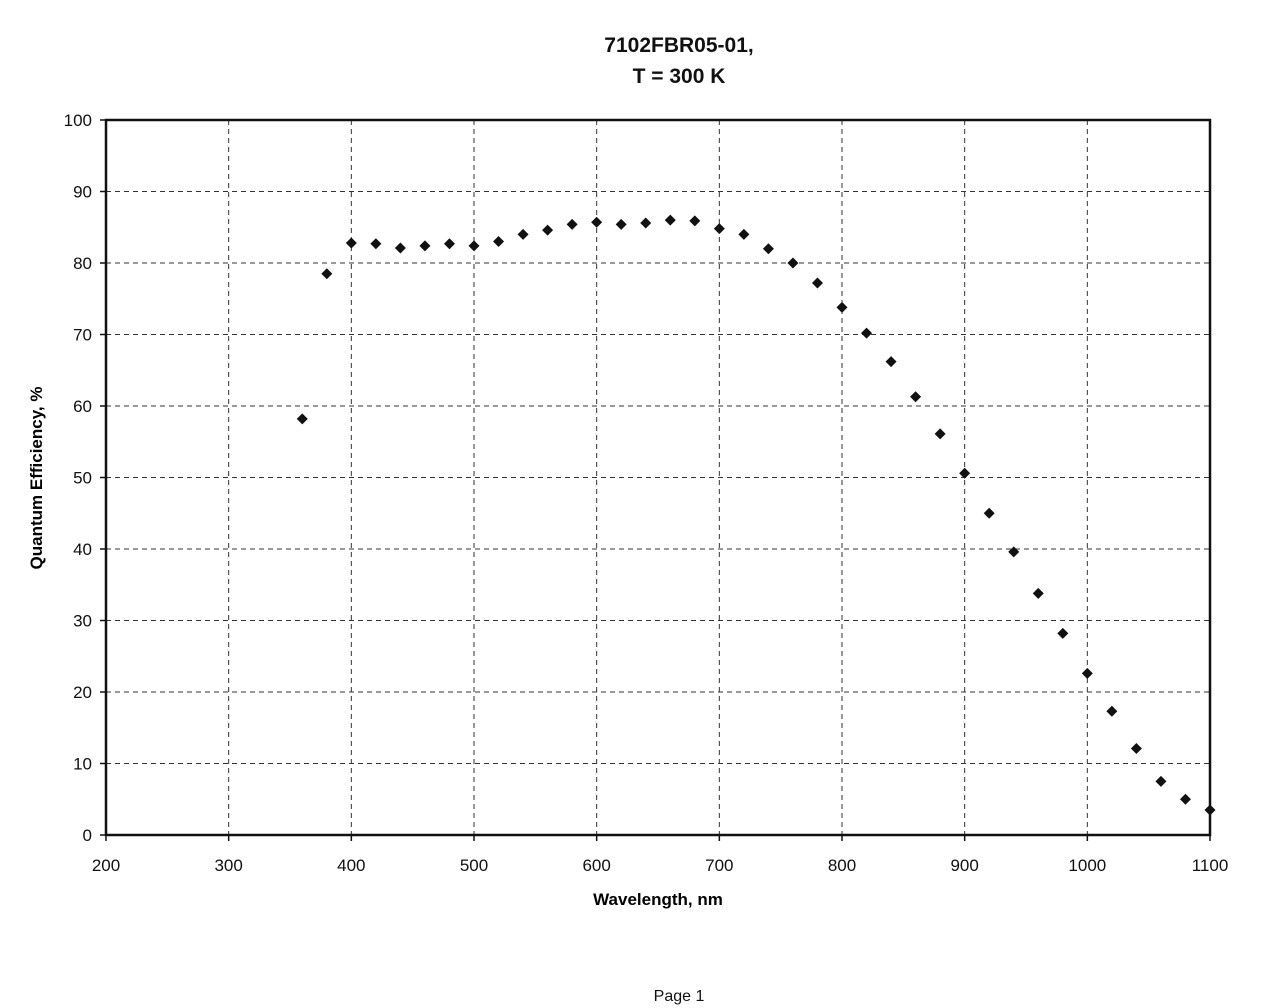 The height and width of the screenshot is (1008, 1286). What do you see at coordinates (82, 406) in the screenshot?
I see `y-tick-label: 60` at bounding box center [82, 406].